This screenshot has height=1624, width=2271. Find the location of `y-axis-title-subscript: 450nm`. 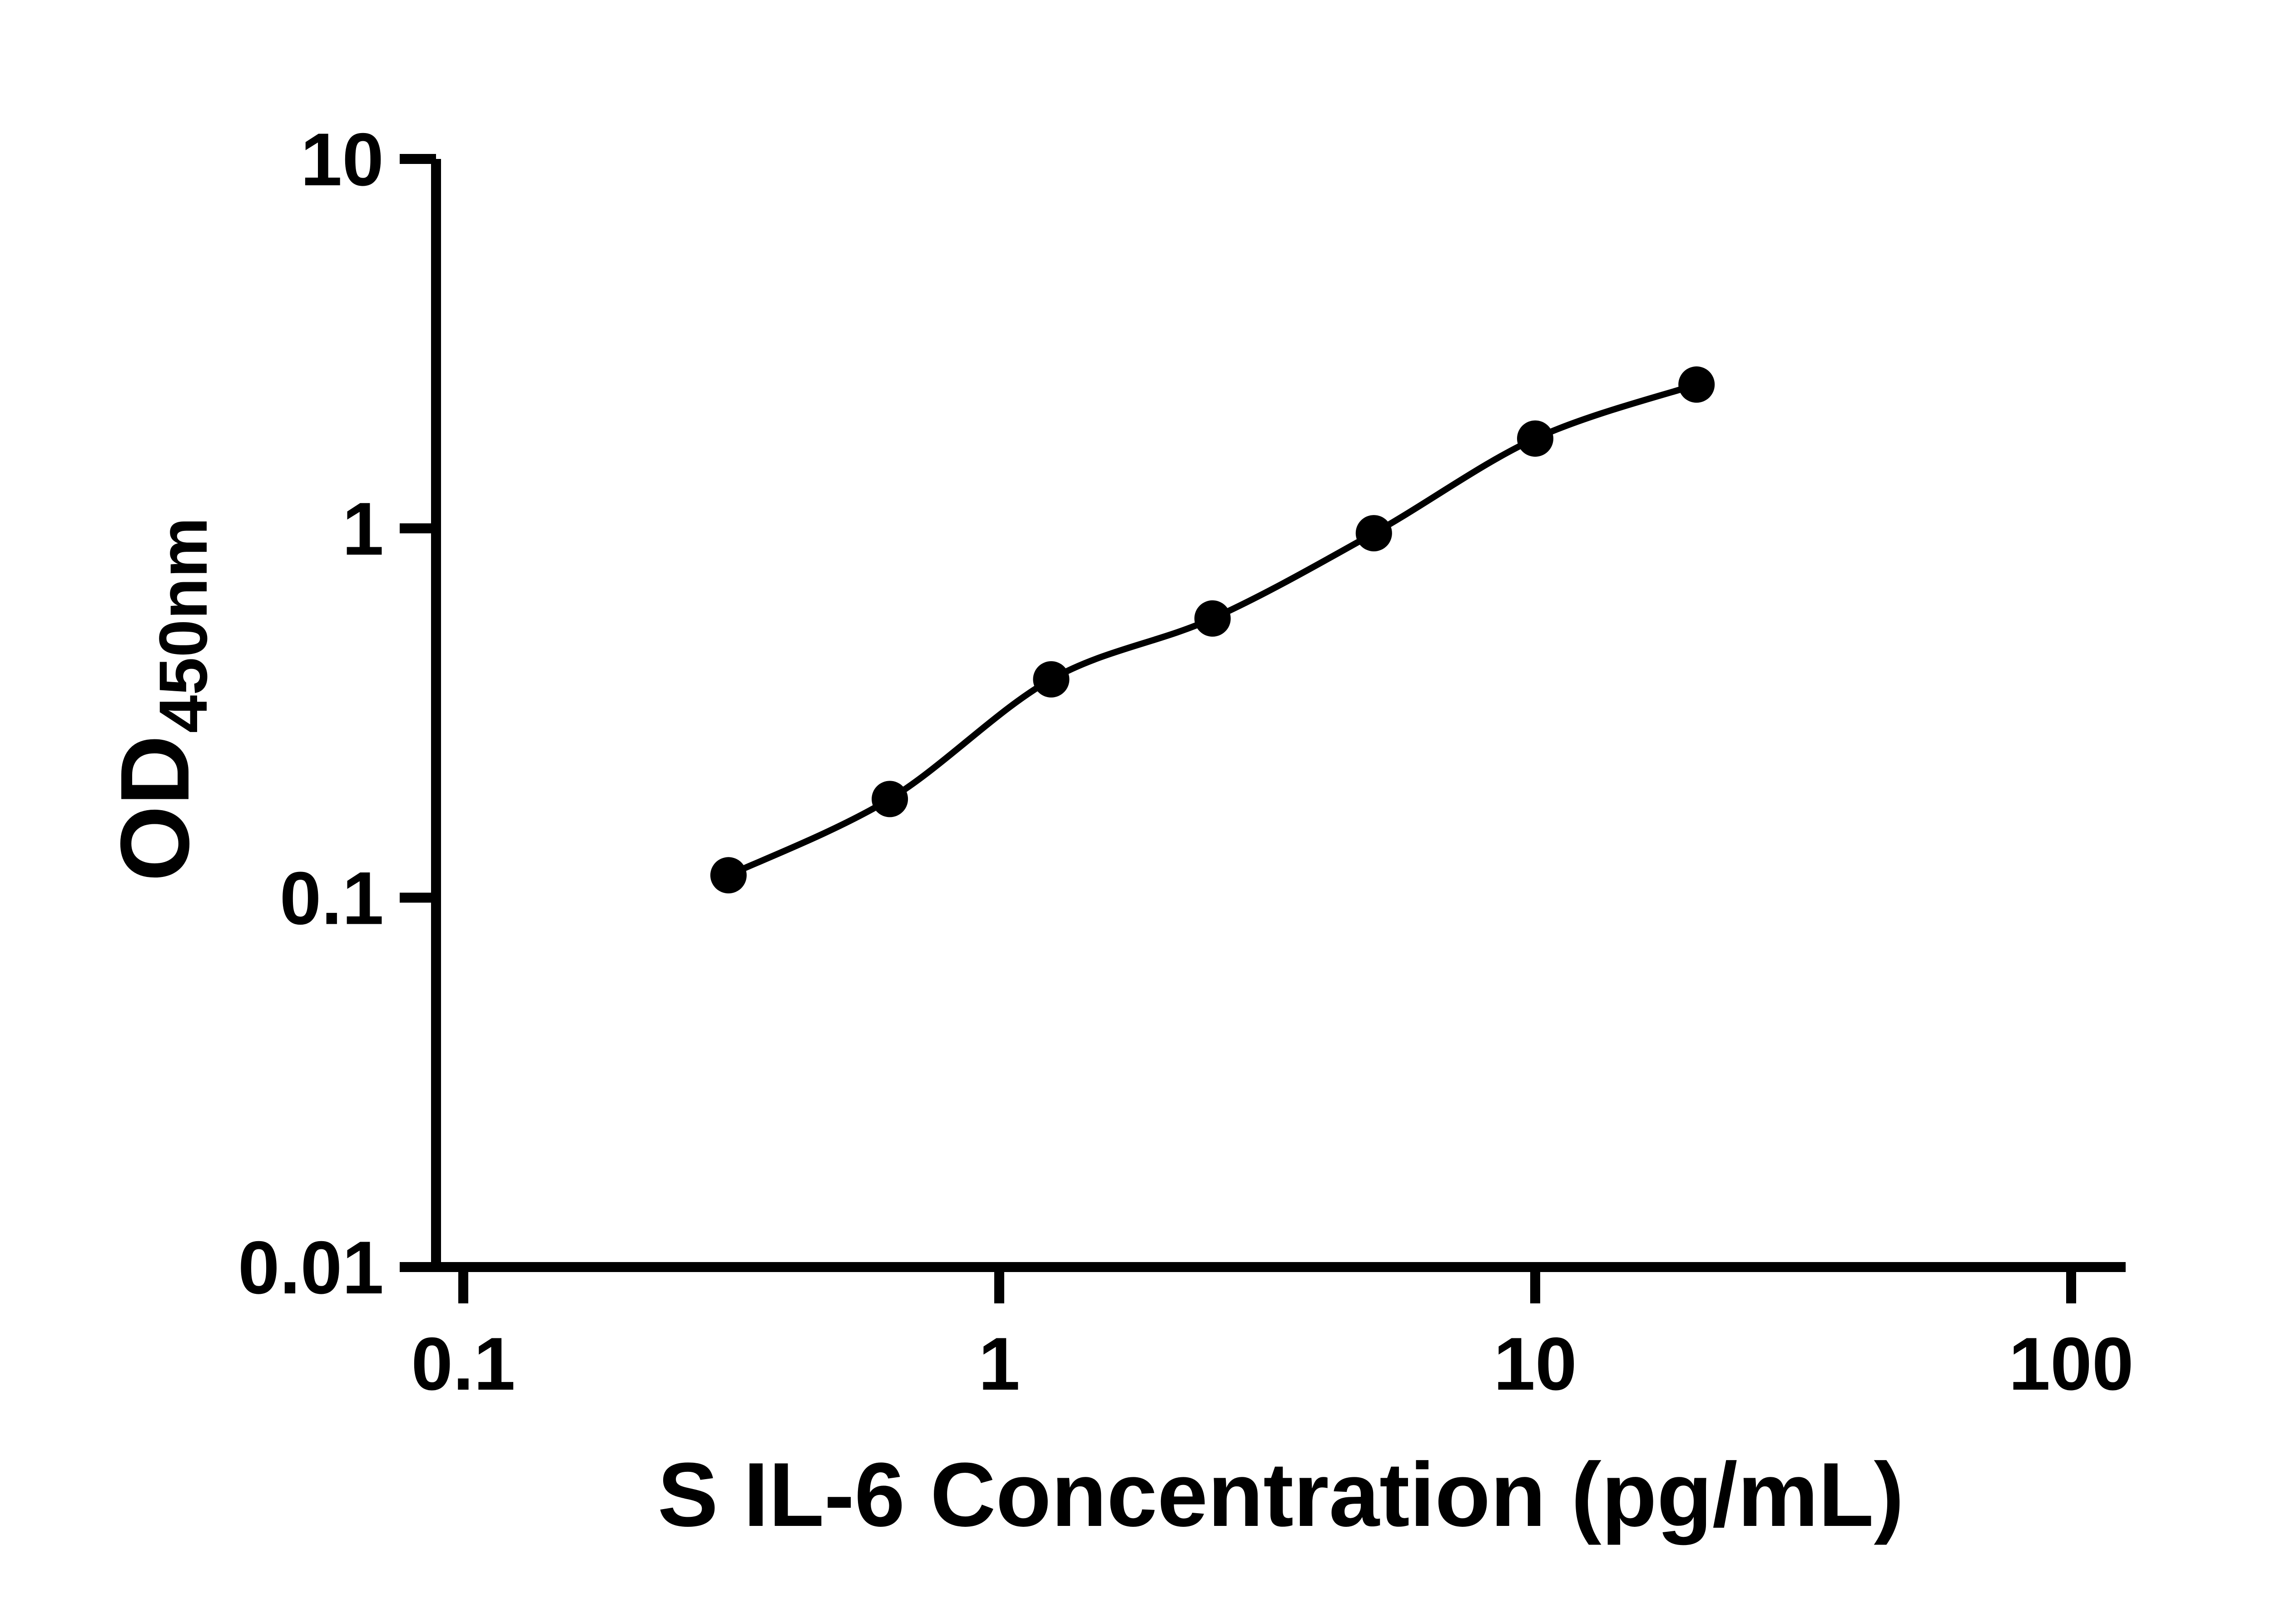

y-axis-title-subscript: 450nm is located at coordinates (183, 625).